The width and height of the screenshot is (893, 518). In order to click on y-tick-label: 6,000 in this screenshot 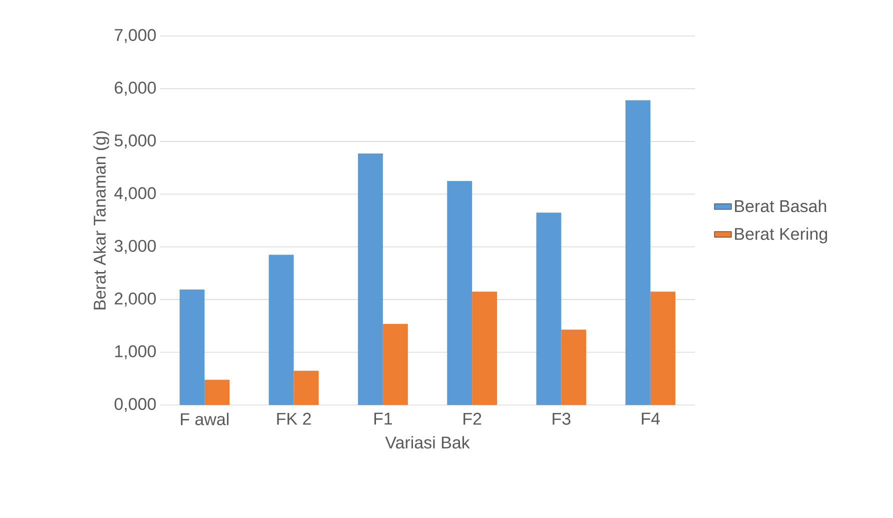, I will do `click(135, 89)`.